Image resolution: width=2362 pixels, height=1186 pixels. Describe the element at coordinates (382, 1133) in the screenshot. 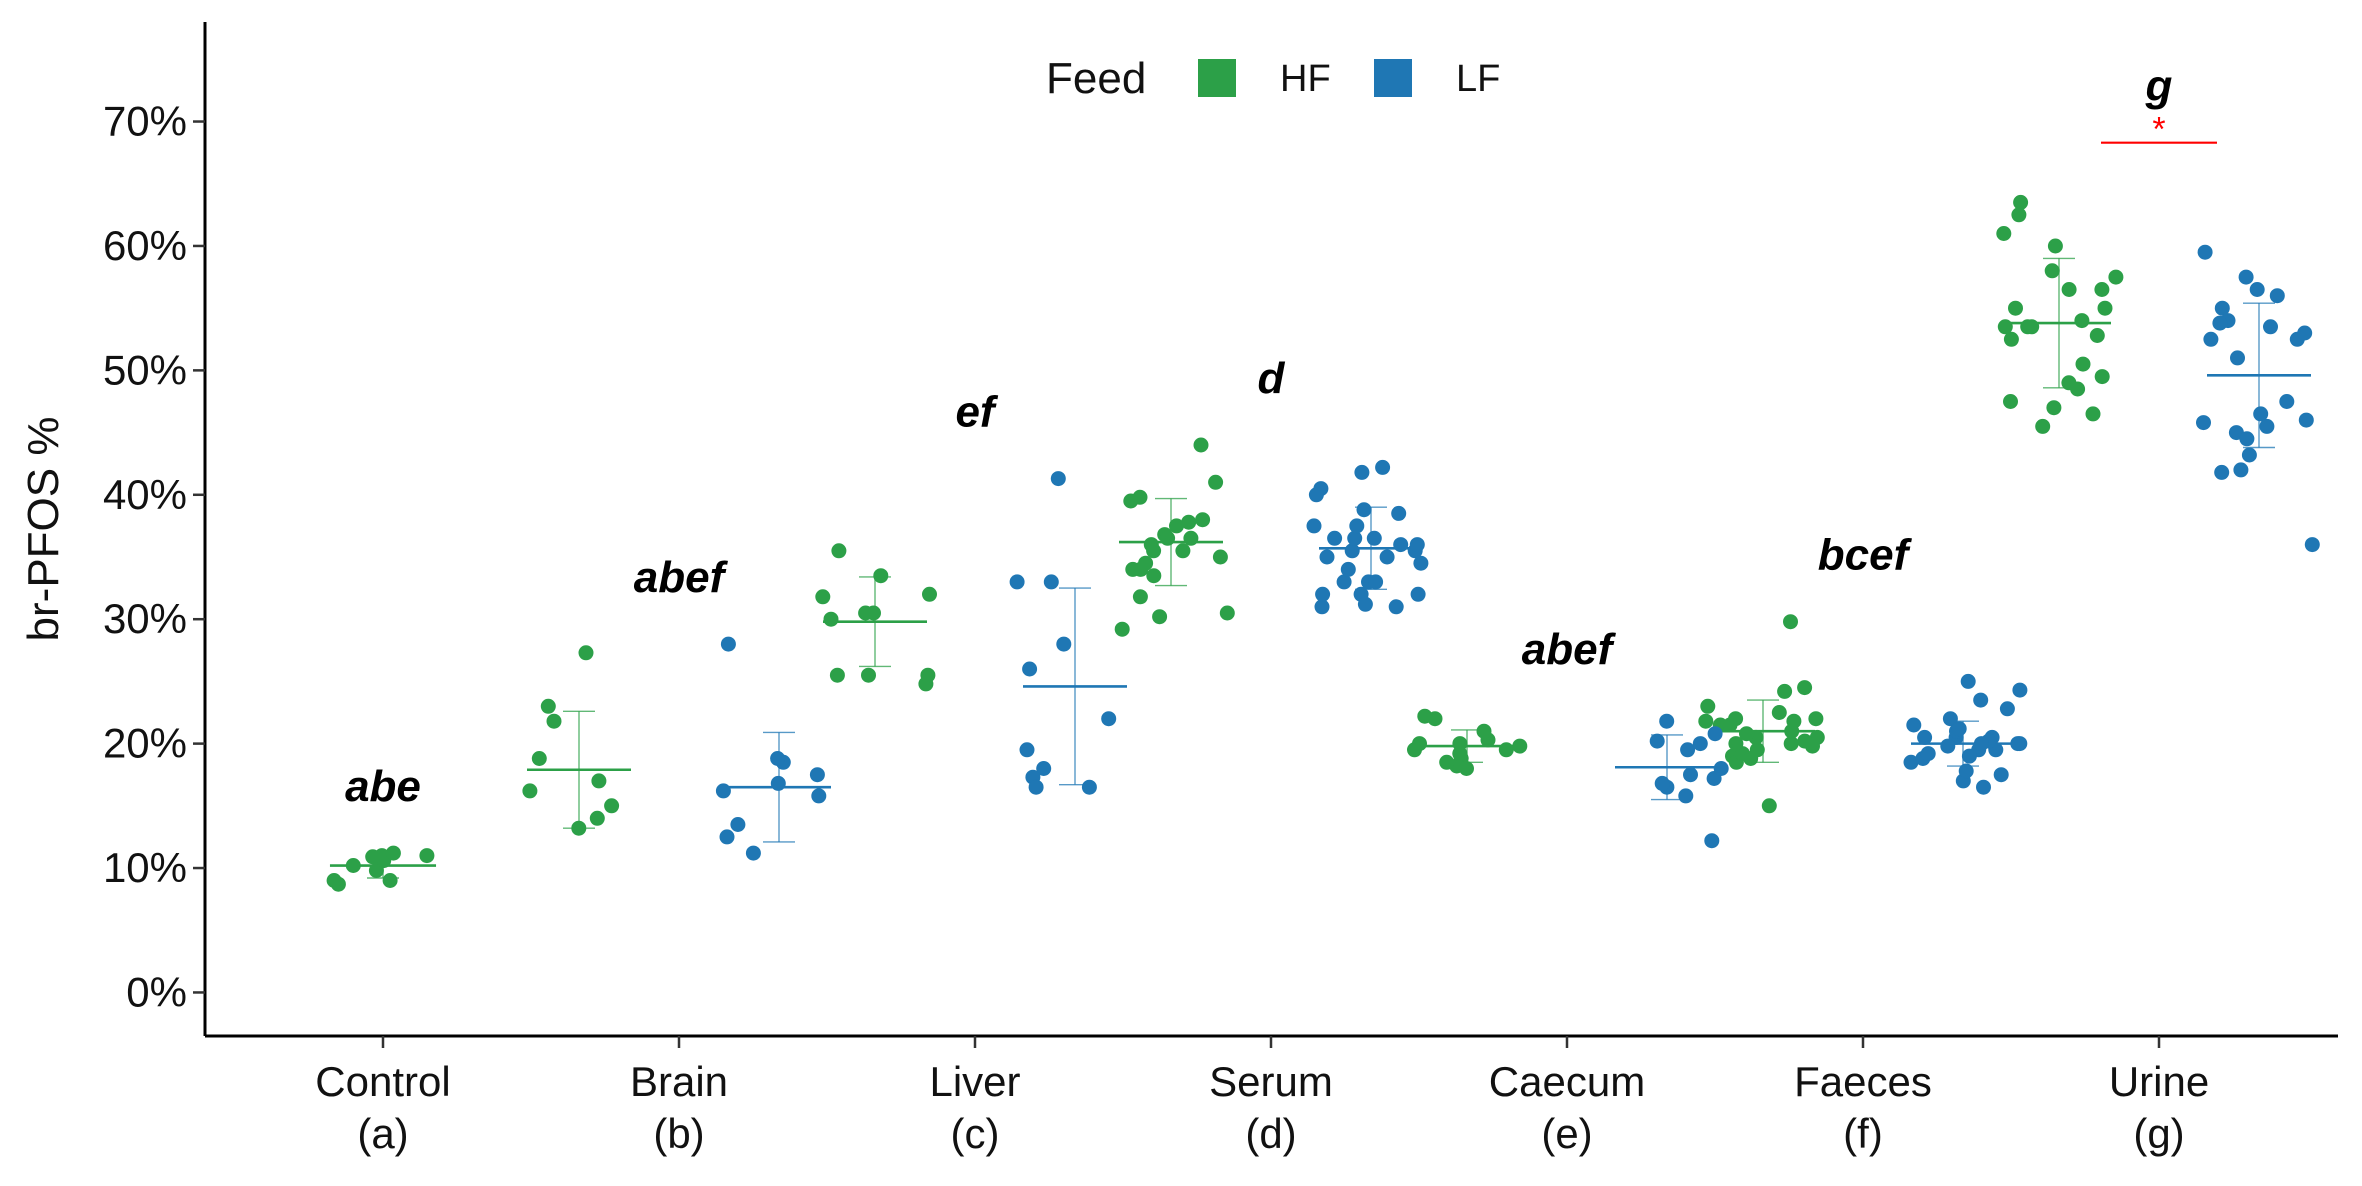

I see `x-tick-sublabel: (a)` at that location.